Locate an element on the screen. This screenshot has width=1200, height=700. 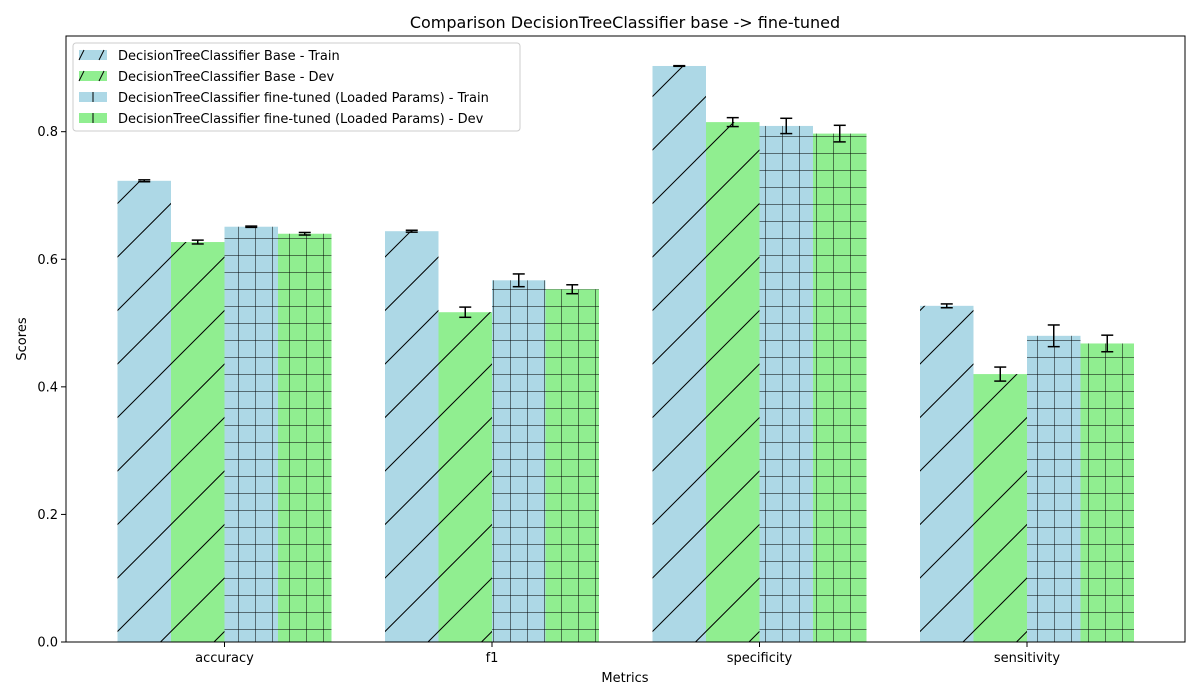
bar-hatch-s2-accuracy is located at coordinates (251, 434).